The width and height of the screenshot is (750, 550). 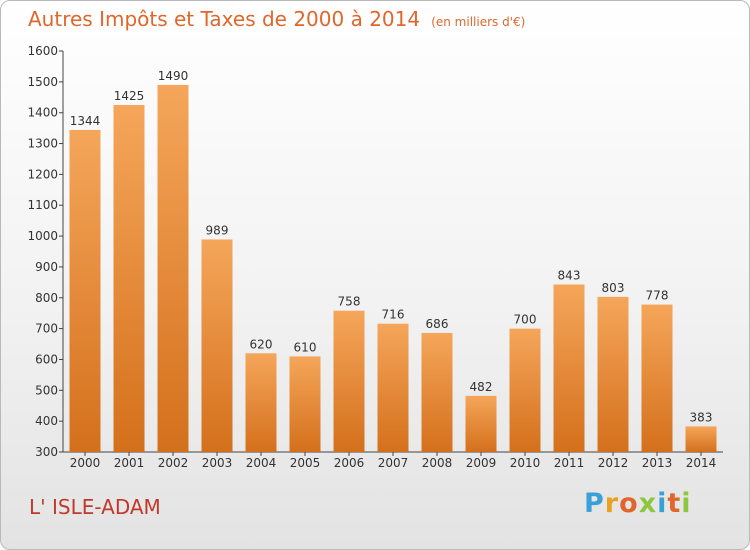 What do you see at coordinates (224, 19) in the screenshot?
I see `chart-title-main: Autres Impôts et Taxes de 2000 à 2014` at bounding box center [224, 19].